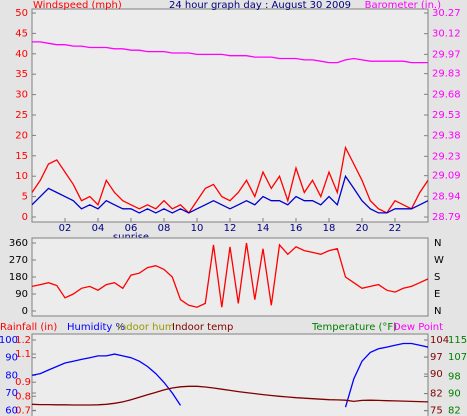  I want to click on y-tick-label: 30, so click(21, 95).